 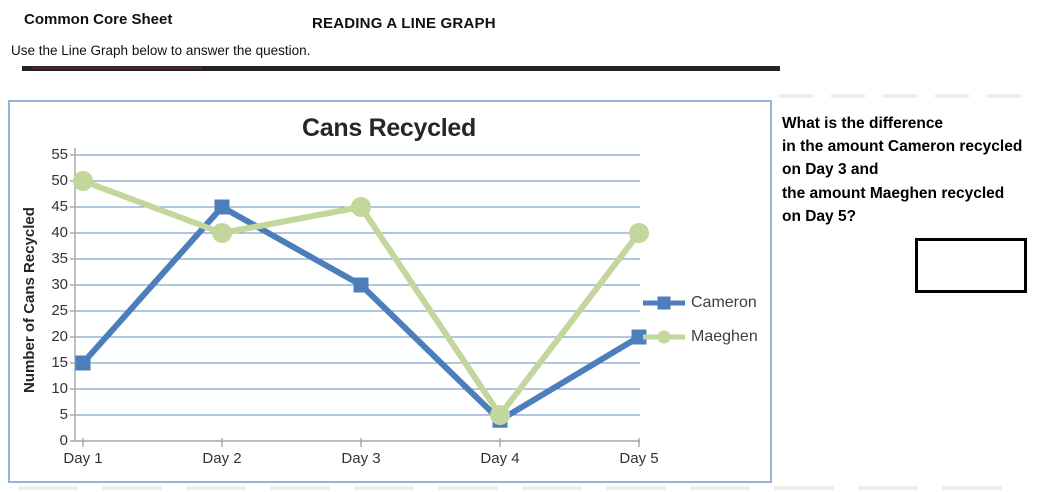 I want to click on question-line: What is the difference, so click(x=863, y=123).